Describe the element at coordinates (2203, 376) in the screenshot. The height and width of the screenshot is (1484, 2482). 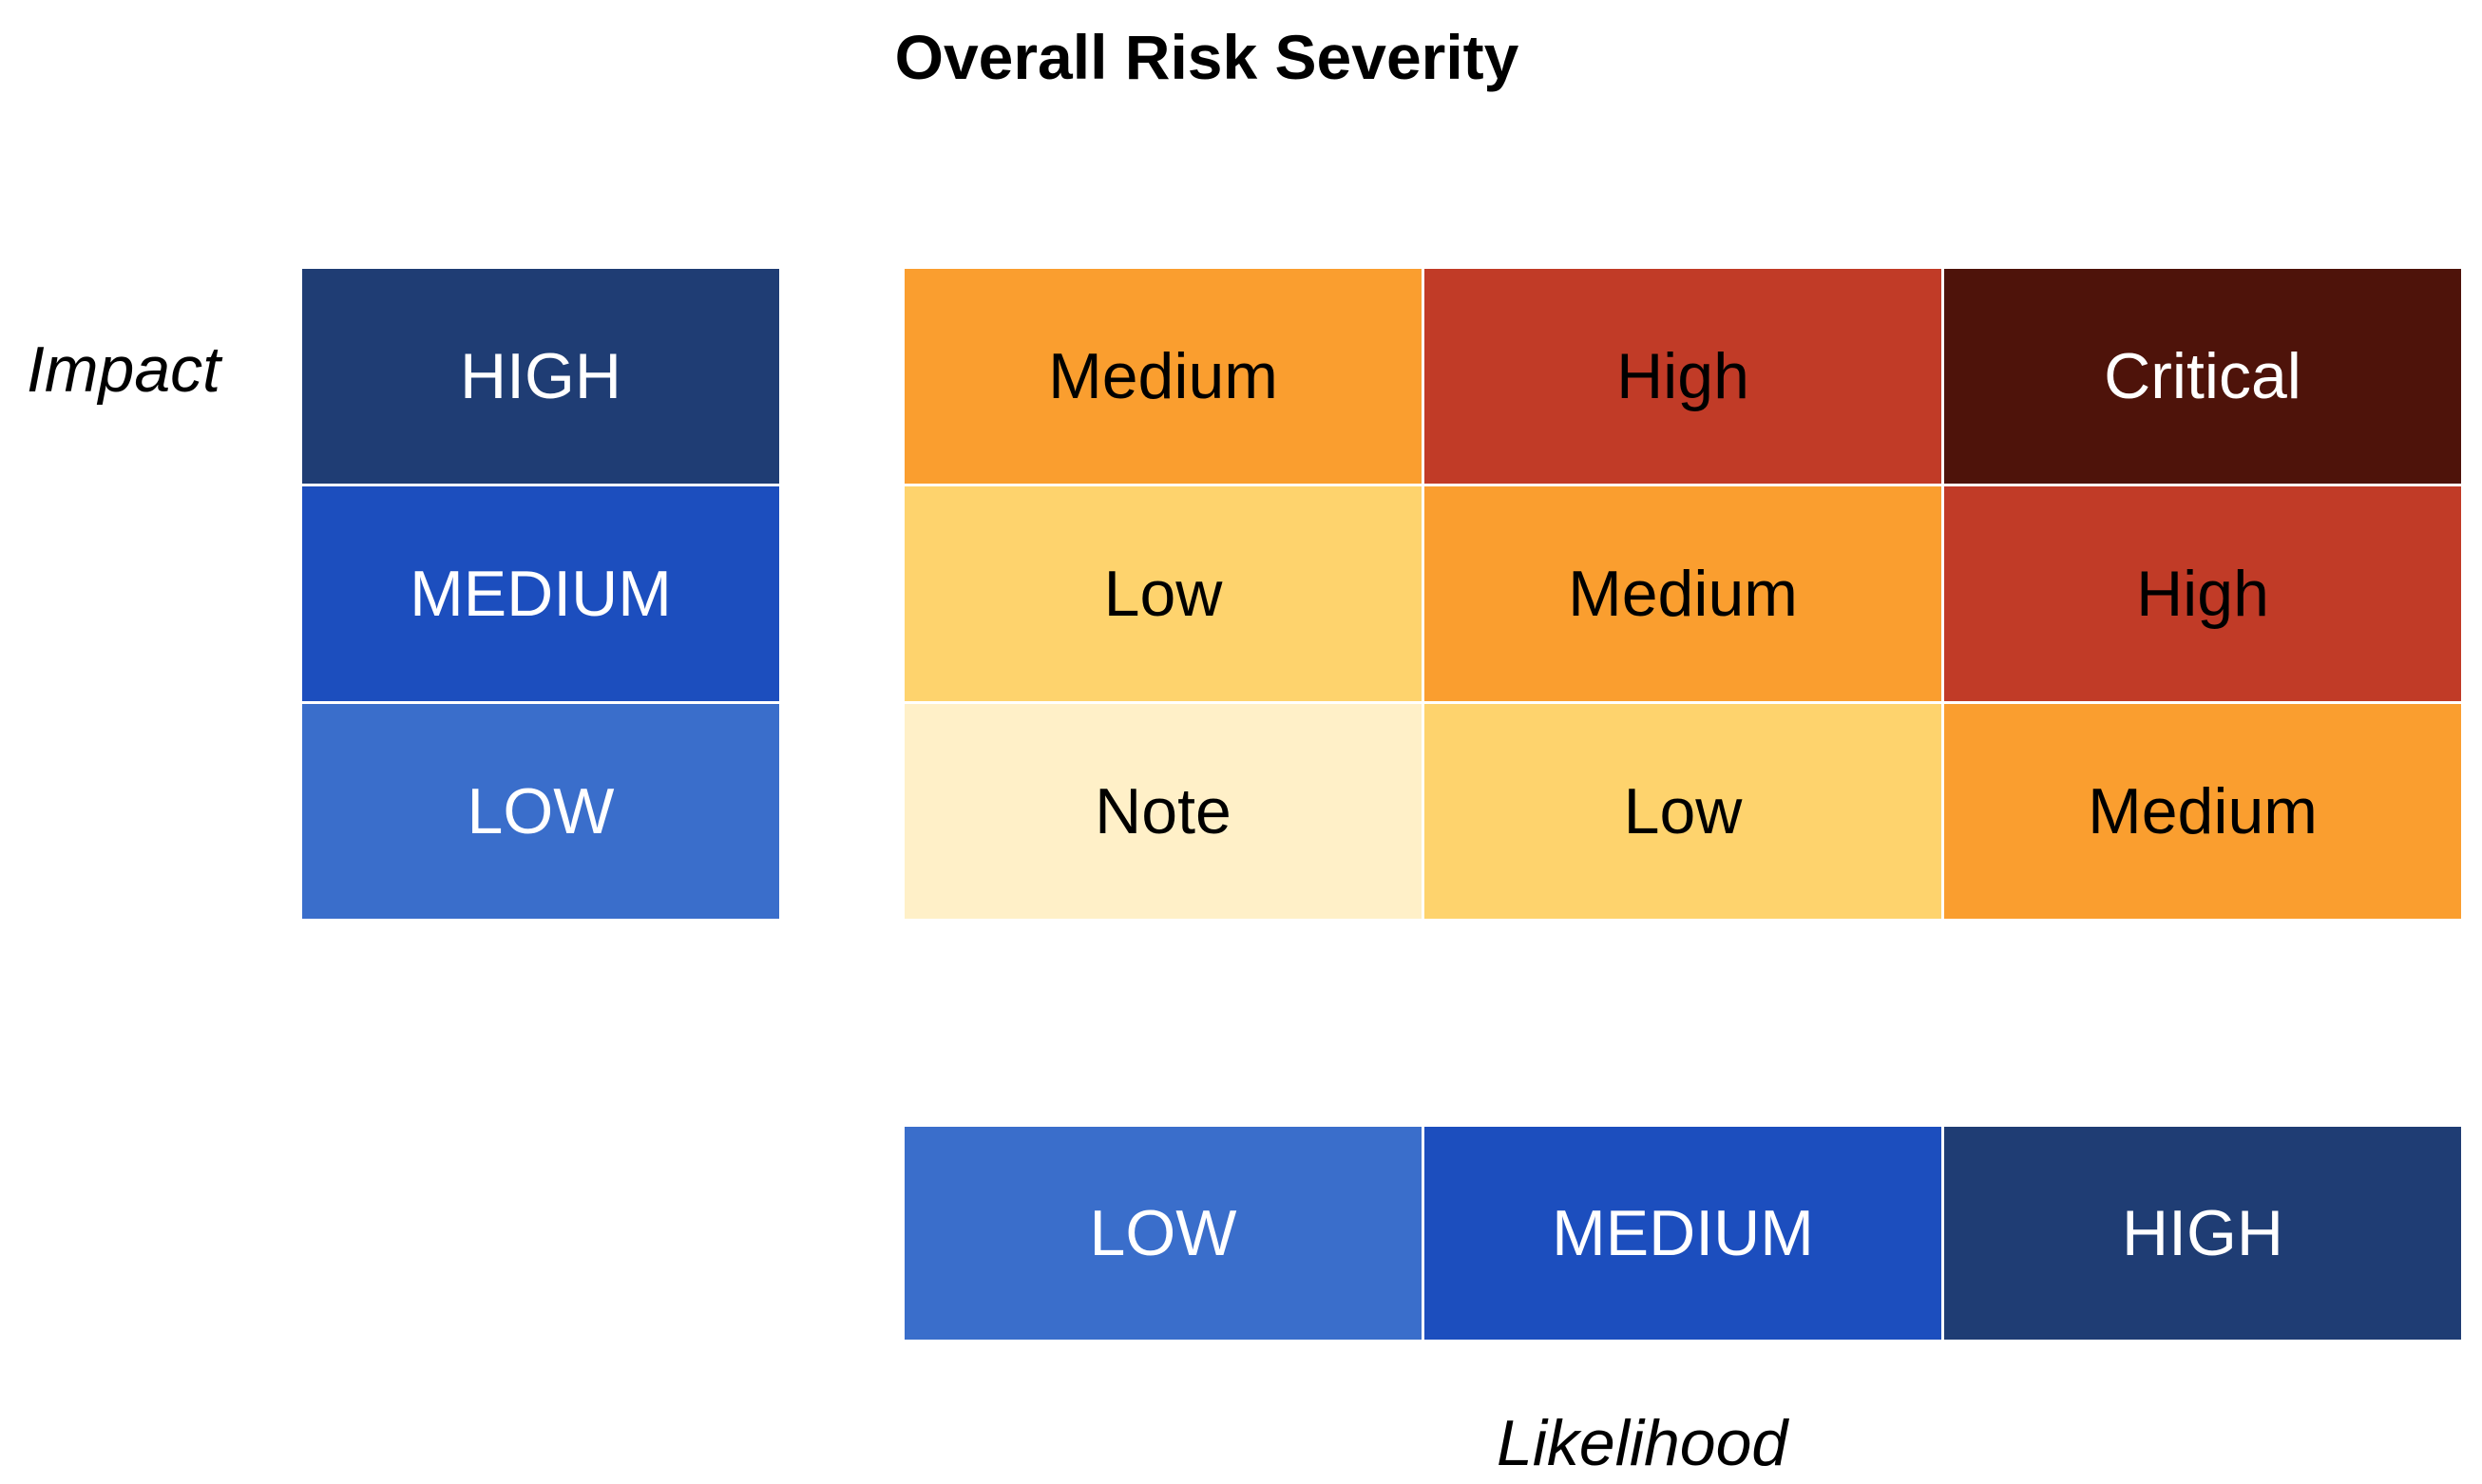
I see `severity-cell-critical: Critical` at that location.